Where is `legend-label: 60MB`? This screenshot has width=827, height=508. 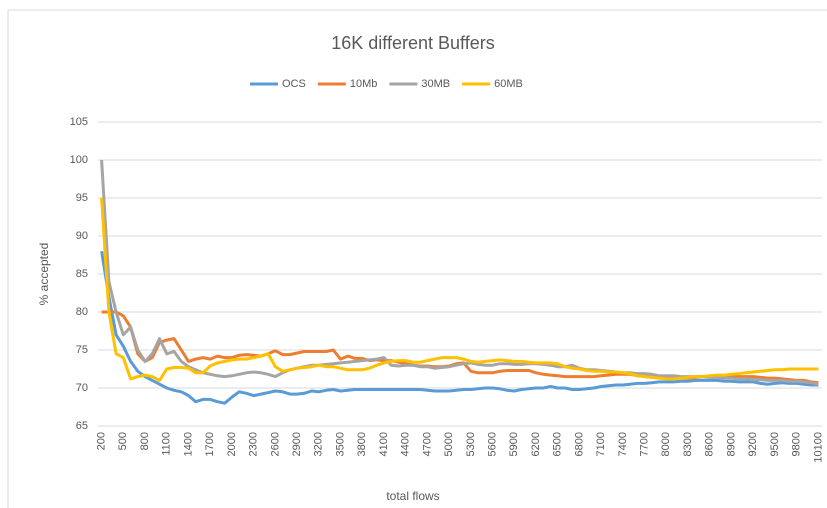
legend-label: 60MB is located at coordinates (508, 84).